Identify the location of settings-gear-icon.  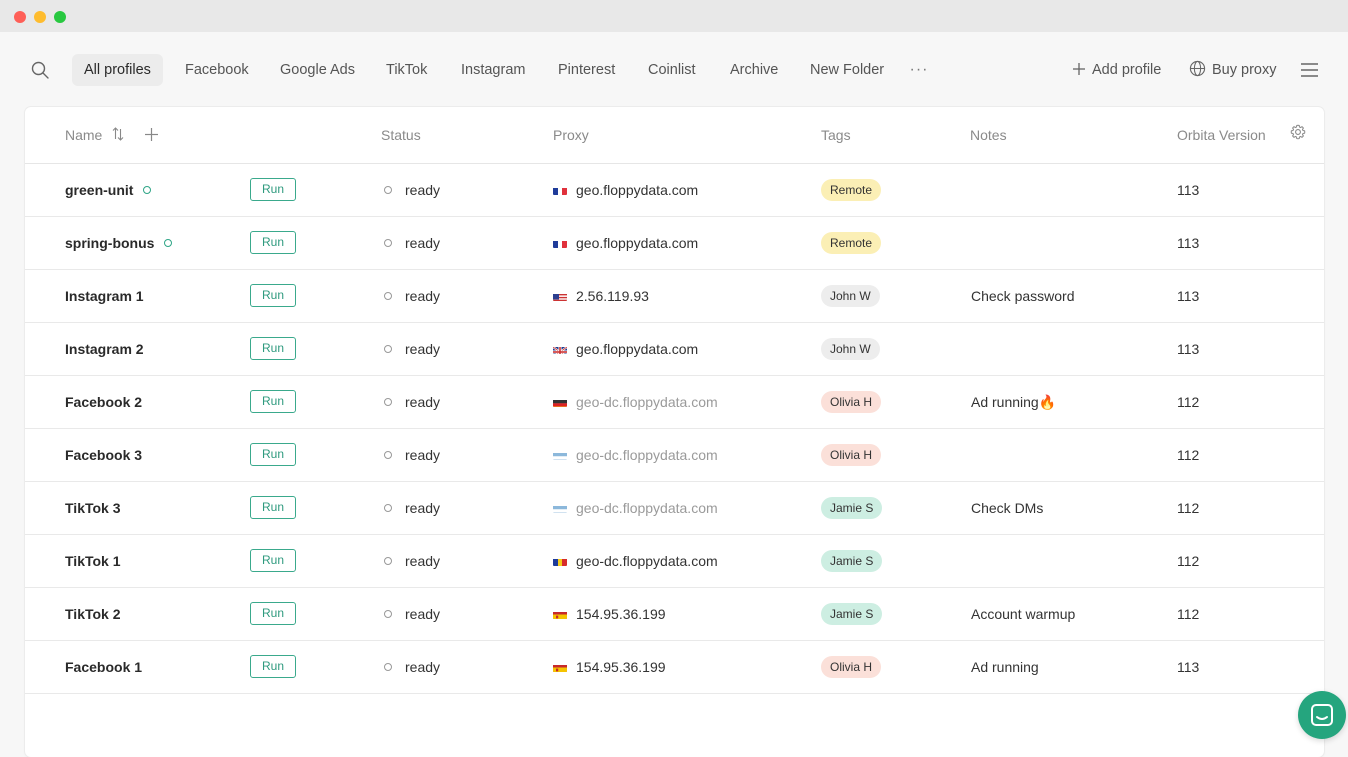
(1298, 133).